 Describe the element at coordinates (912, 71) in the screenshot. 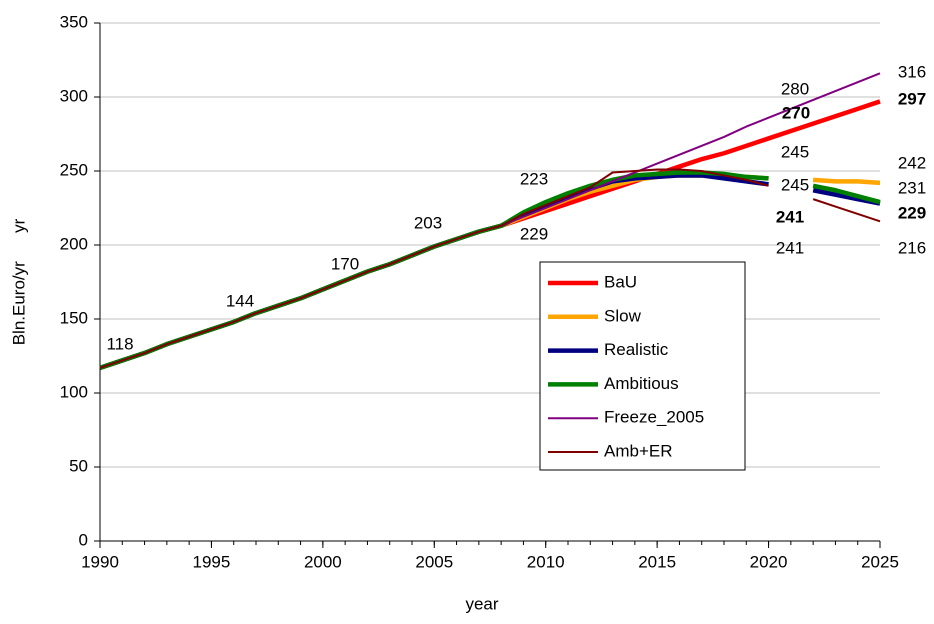

I see `annotation: 316` at that location.